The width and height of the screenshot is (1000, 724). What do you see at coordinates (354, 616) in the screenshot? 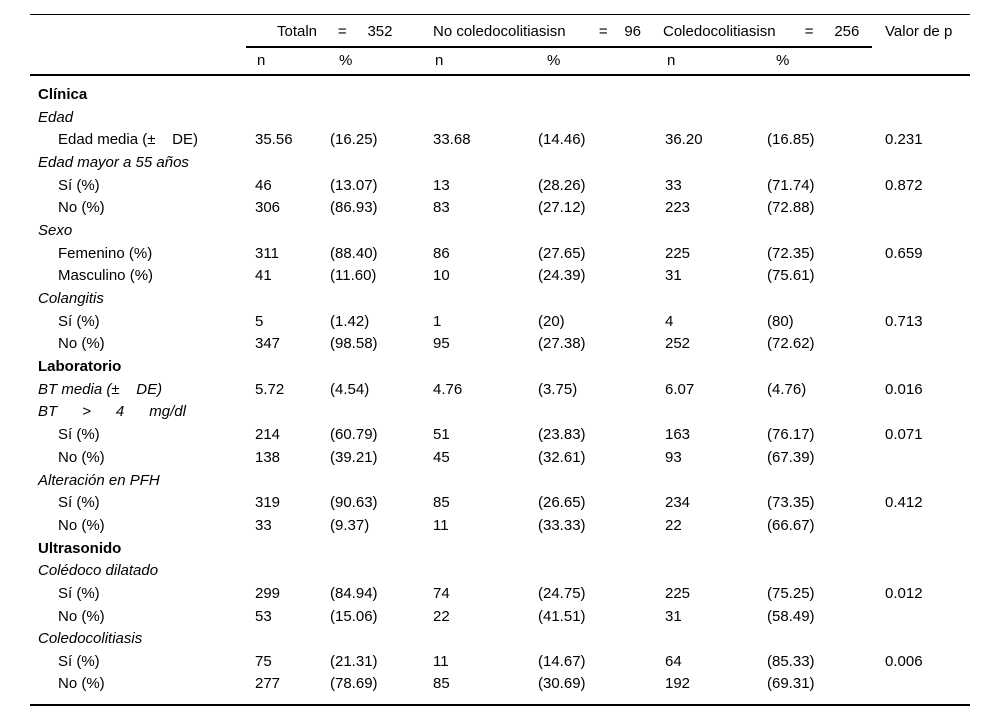
I see `data-cell-pct: (15.06)` at bounding box center [354, 616].